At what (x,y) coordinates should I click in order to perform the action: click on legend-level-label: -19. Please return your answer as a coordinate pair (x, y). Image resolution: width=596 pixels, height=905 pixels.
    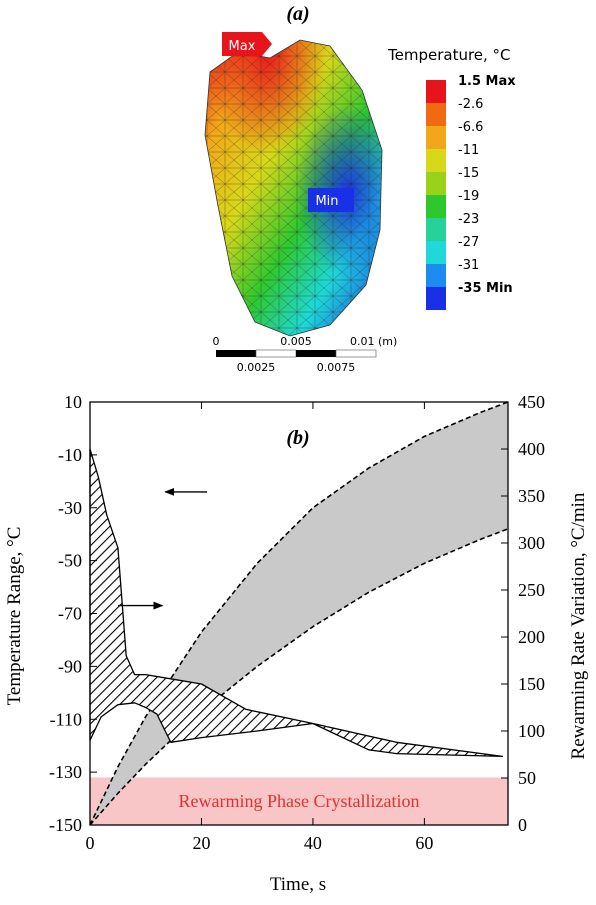
    Looking at the image, I should click on (468, 196).